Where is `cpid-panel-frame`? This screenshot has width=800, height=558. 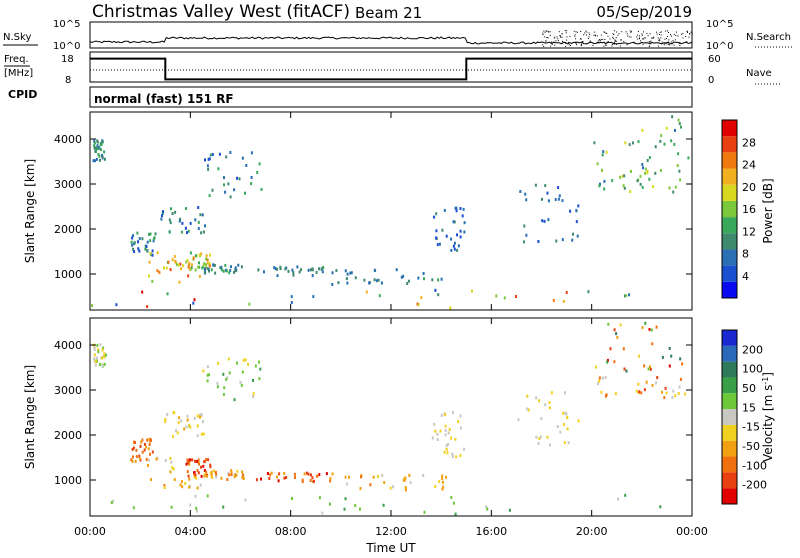
cpid-panel-frame is located at coordinates (391, 97).